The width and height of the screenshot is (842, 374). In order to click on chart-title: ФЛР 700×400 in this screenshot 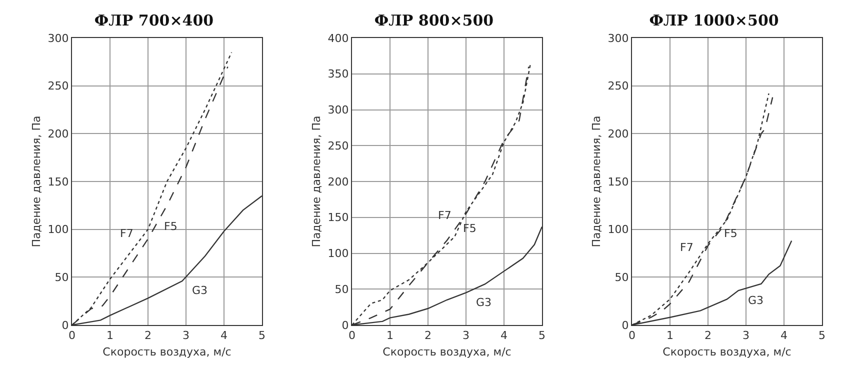, I will do `click(154, 20)`.